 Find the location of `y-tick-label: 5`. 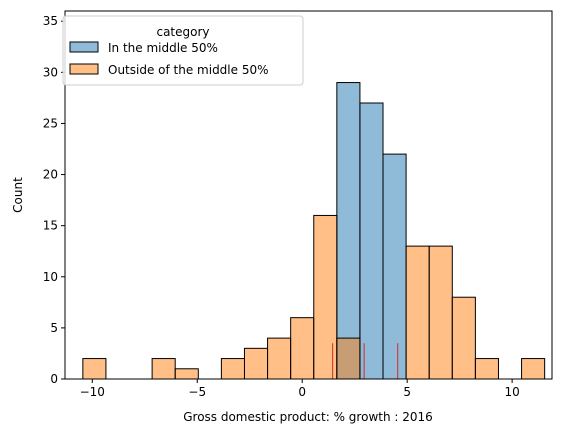

y-tick-label: 5 is located at coordinates (54, 328).